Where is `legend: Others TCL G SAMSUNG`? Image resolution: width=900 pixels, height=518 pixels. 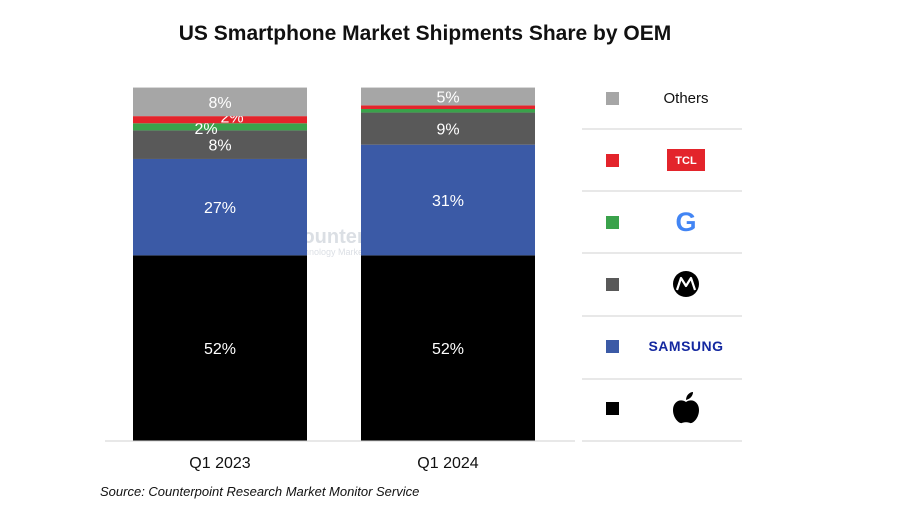
legend: Others TCL G SAMSUNG is located at coordinates (662, 266).